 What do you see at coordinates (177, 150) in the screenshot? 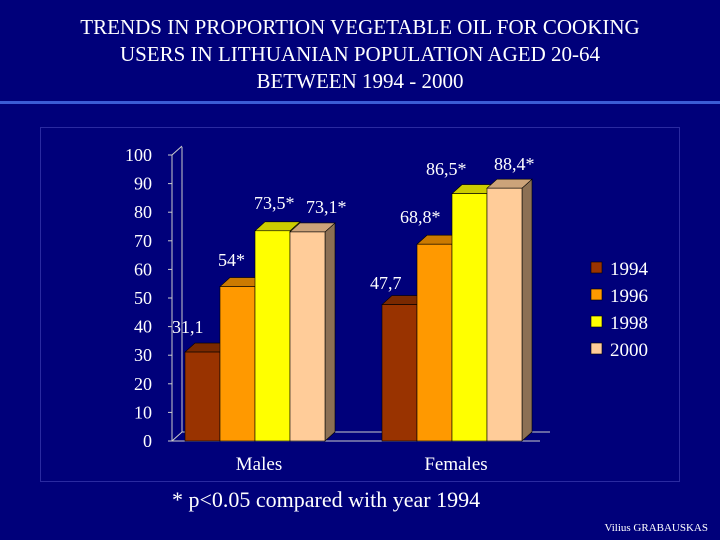
I see `y-axis-top-edge` at bounding box center [177, 150].